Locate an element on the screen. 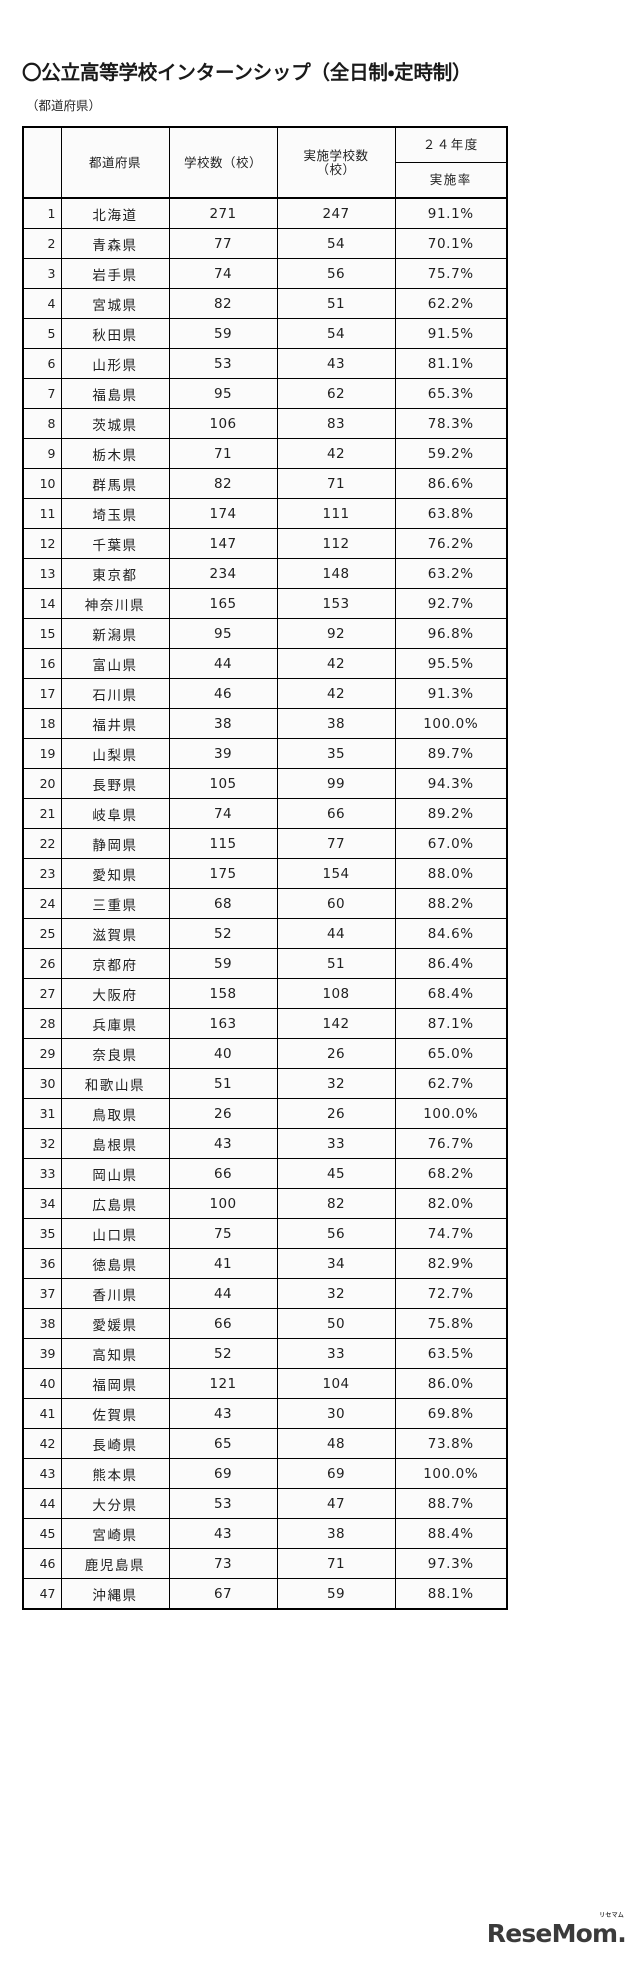 The width and height of the screenshot is (640, 1968). implementing-count-cell: 99 is located at coordinates (336, 783).